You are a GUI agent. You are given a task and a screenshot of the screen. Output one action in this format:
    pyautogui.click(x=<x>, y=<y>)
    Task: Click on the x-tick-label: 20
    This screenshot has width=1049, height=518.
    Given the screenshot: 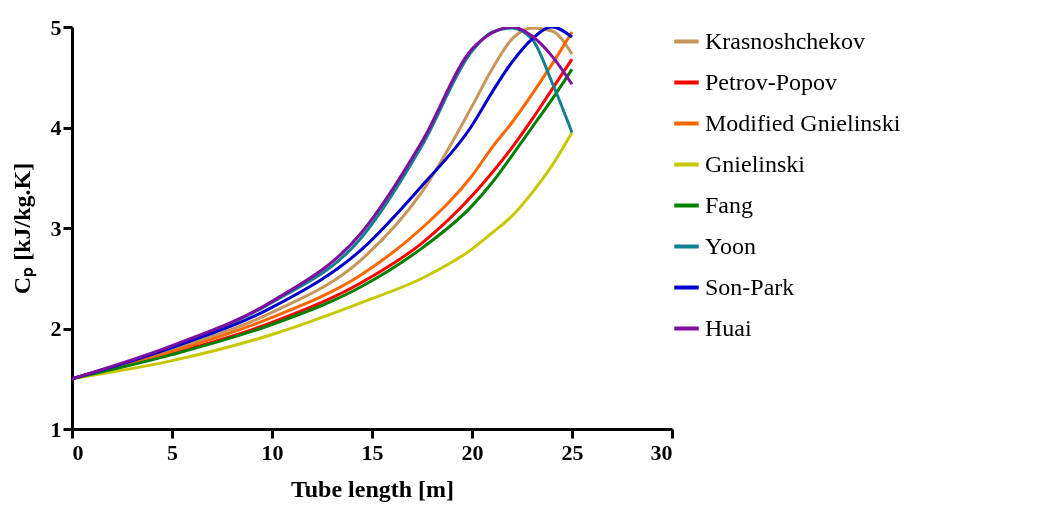 What is the action you would take?
    pyautogui.click(x=472, y=452)
    